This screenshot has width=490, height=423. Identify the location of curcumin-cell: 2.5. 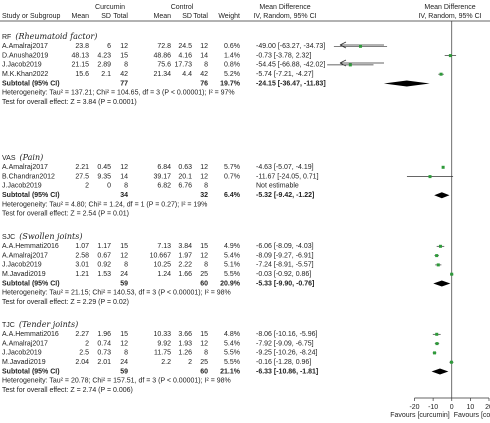
(84, 353).